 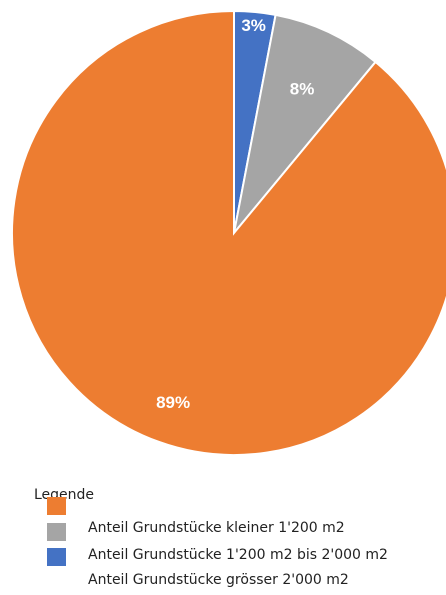 What do you see at coordinates (253, 25) in the screenshot?
I see `slice-label-3: 3%` at bounding box center [253, 25].